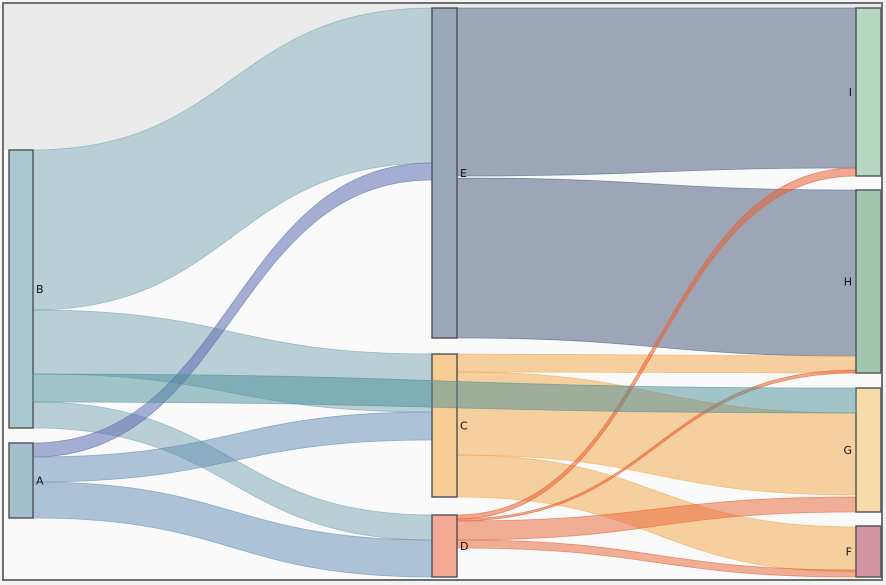 Image resolution: width=886 pixels, height=585 pixels. Describe the element at coordinates (868, 450) in the screenshot. I see `node-G` at that location.